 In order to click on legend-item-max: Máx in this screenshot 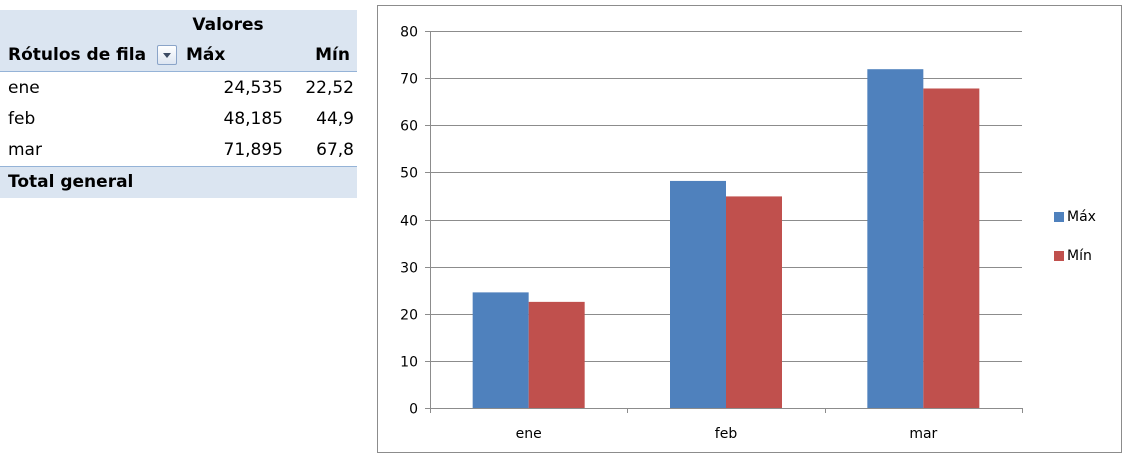, I will do `click(1075, 217)`.